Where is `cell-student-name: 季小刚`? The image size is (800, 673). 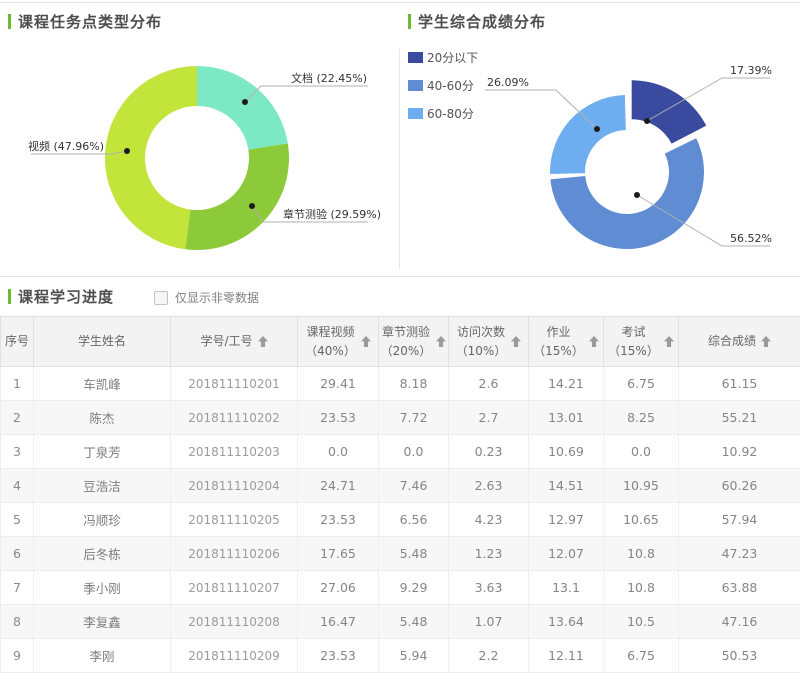 cell-student-name: 季小刚 is located at coordinates (102, 587).